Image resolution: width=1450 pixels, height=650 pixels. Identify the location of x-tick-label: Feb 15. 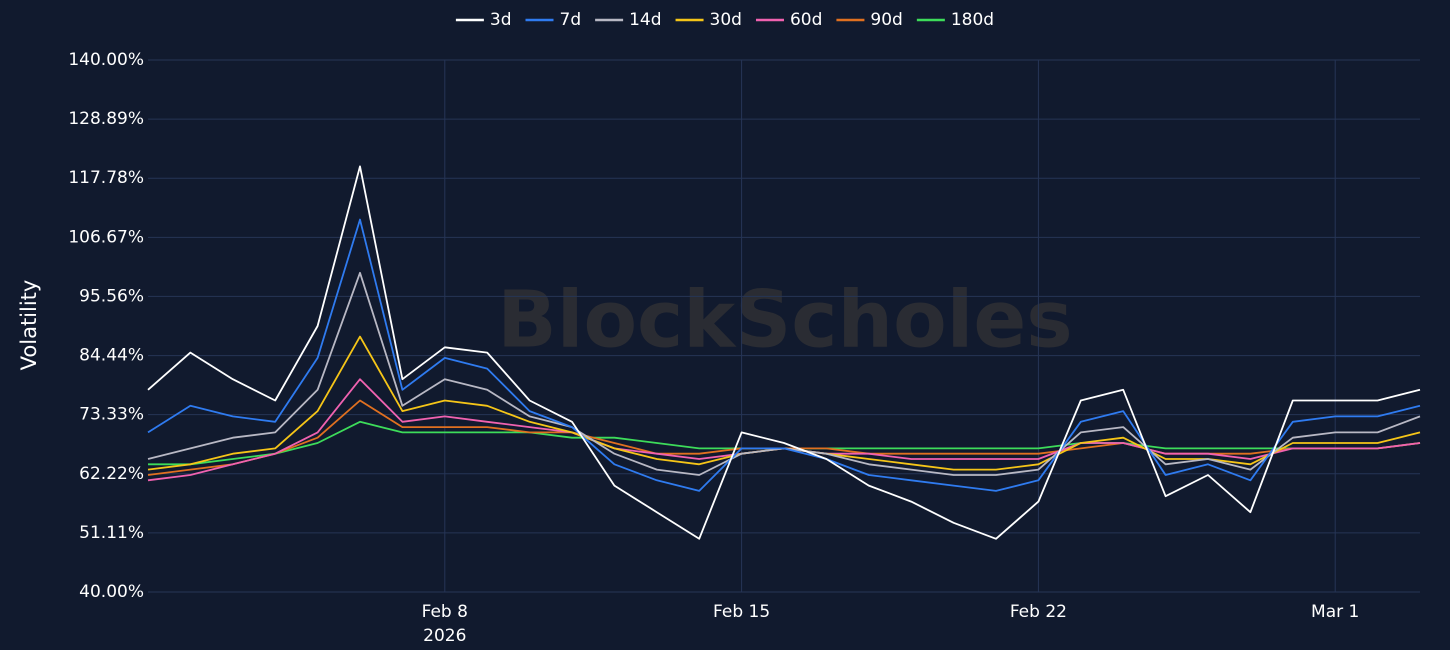
(741, 612).